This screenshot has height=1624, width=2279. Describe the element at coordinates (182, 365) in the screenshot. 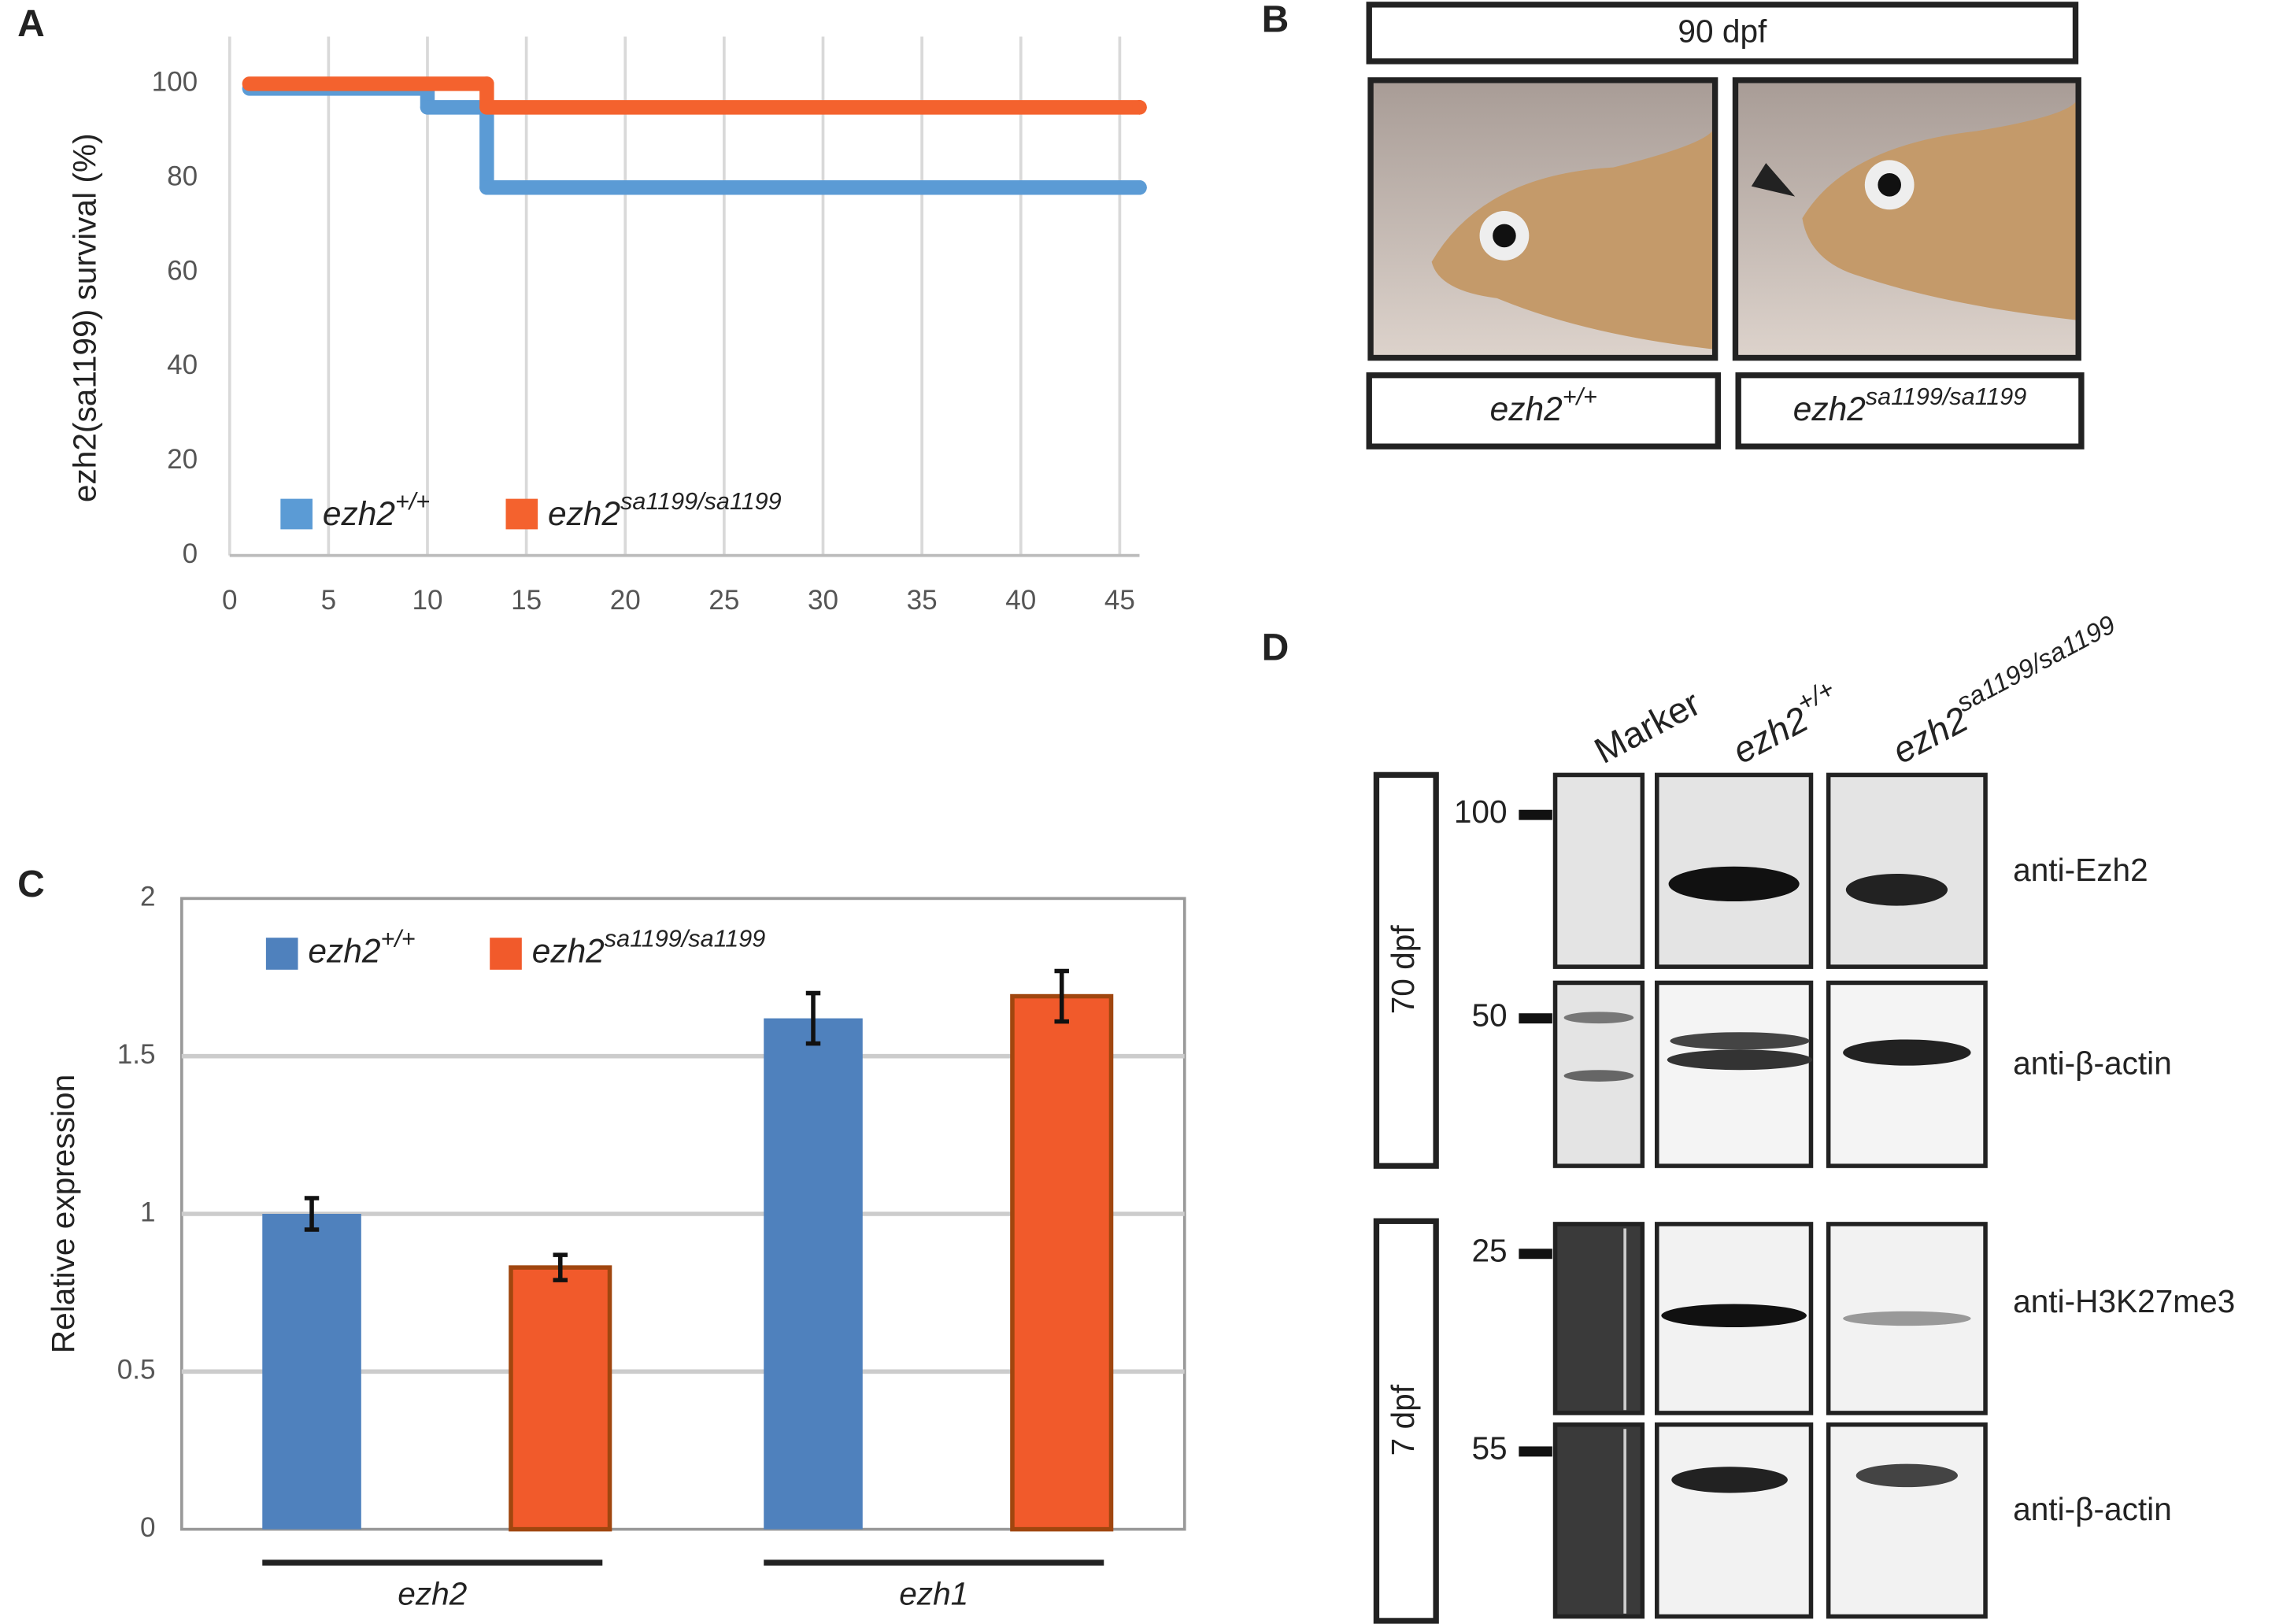

I see `y-tick-label: 40` at that location.